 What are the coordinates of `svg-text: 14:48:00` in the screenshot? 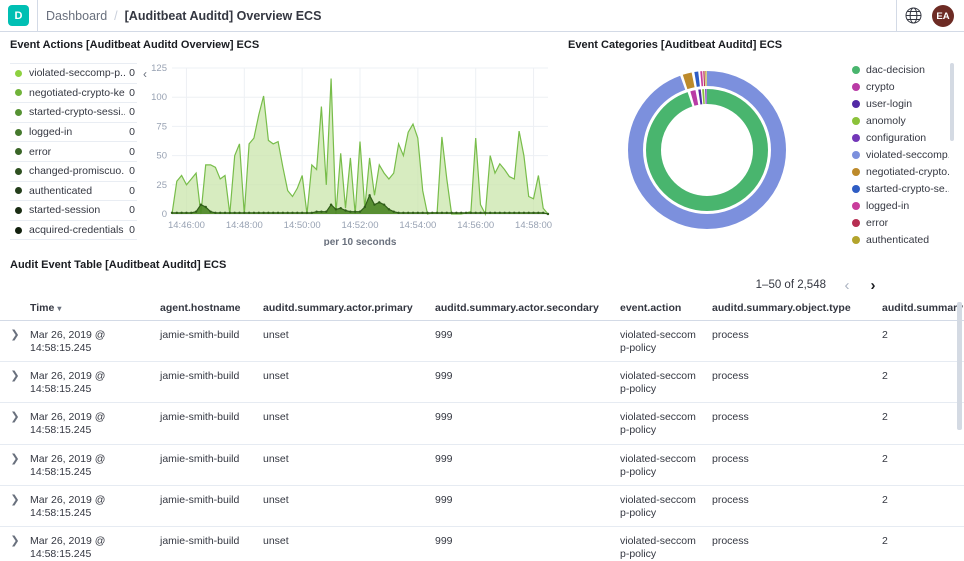 It's located at (244, 225).